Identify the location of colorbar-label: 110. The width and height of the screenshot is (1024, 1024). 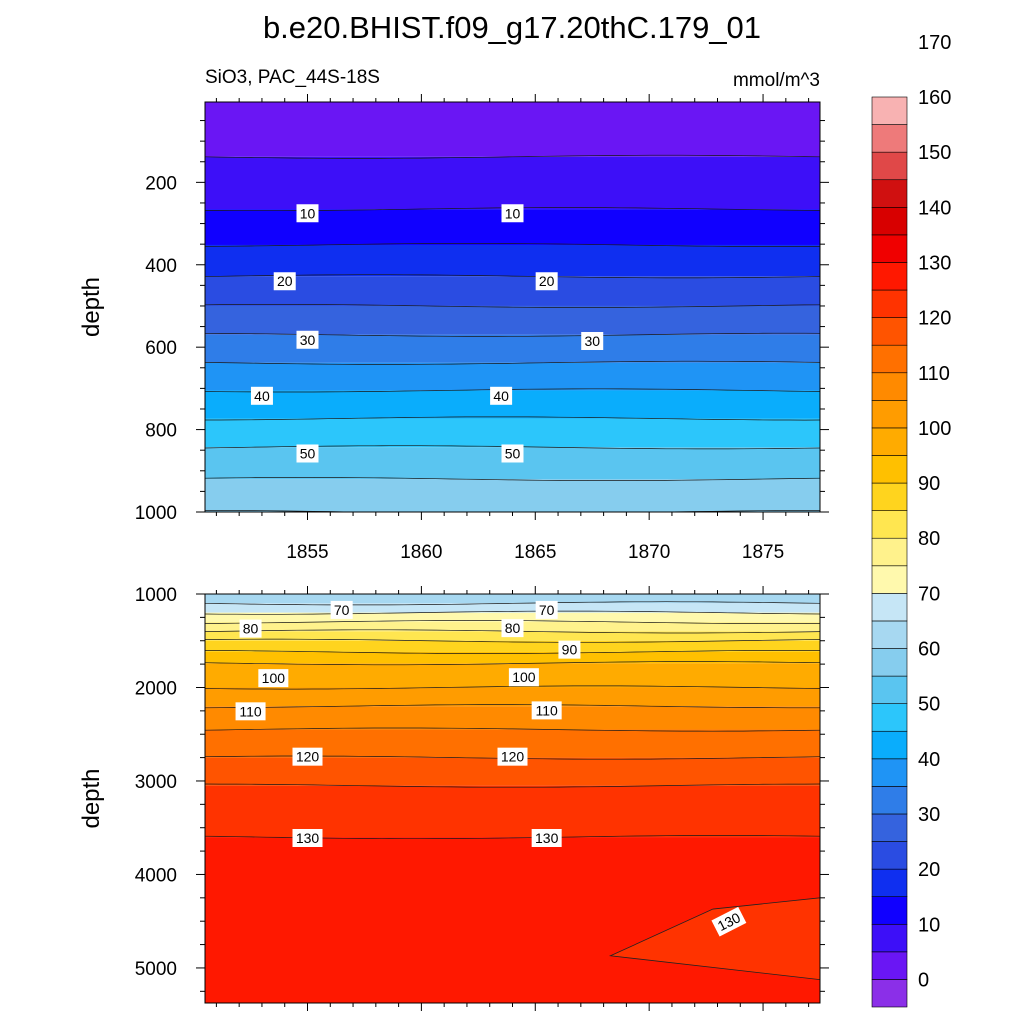
(934, 374).